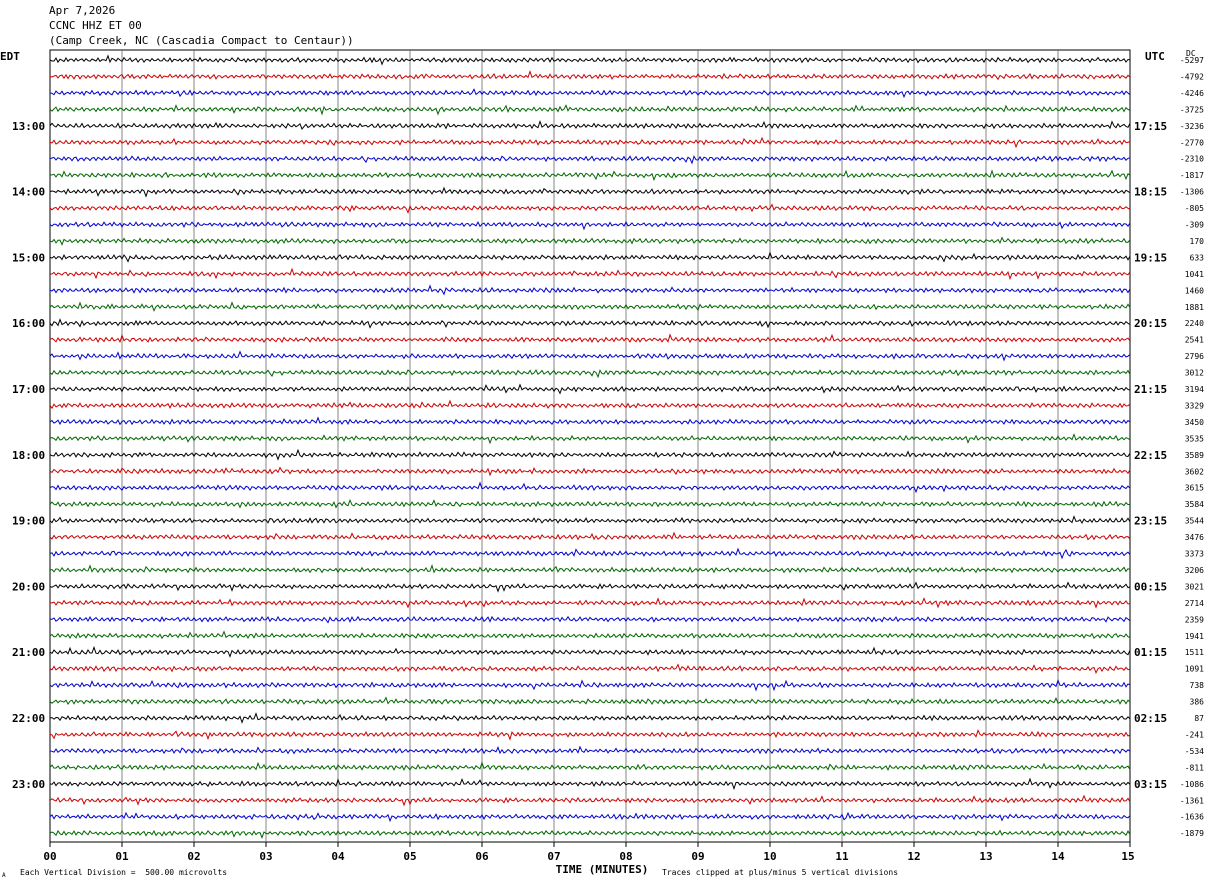 Image resolution: width=1210 pixels, height=886 pixels. What do you see at coordinates (697, 856) in the screenshot?
I see `x-tick-label: 09` at bounding box center [697, 856].